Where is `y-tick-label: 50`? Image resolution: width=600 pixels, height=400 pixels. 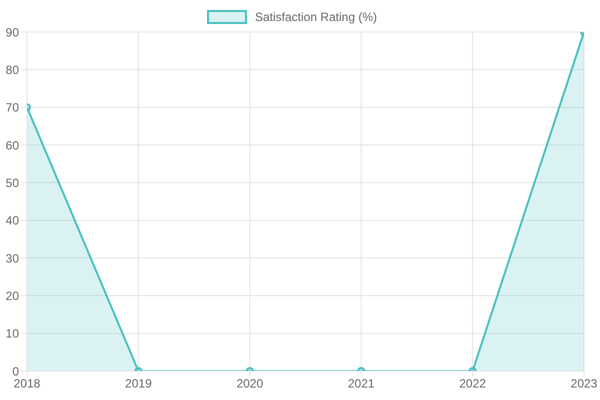
y-tick-label: 50 is located at coordinates (13, 183).